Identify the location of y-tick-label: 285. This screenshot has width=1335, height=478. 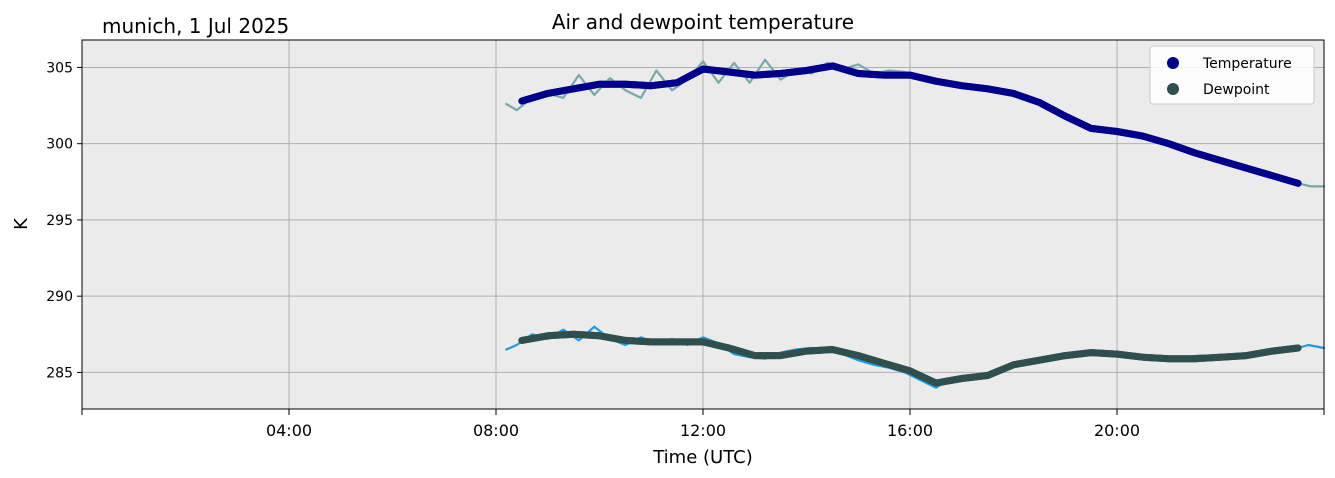
(59, 373).